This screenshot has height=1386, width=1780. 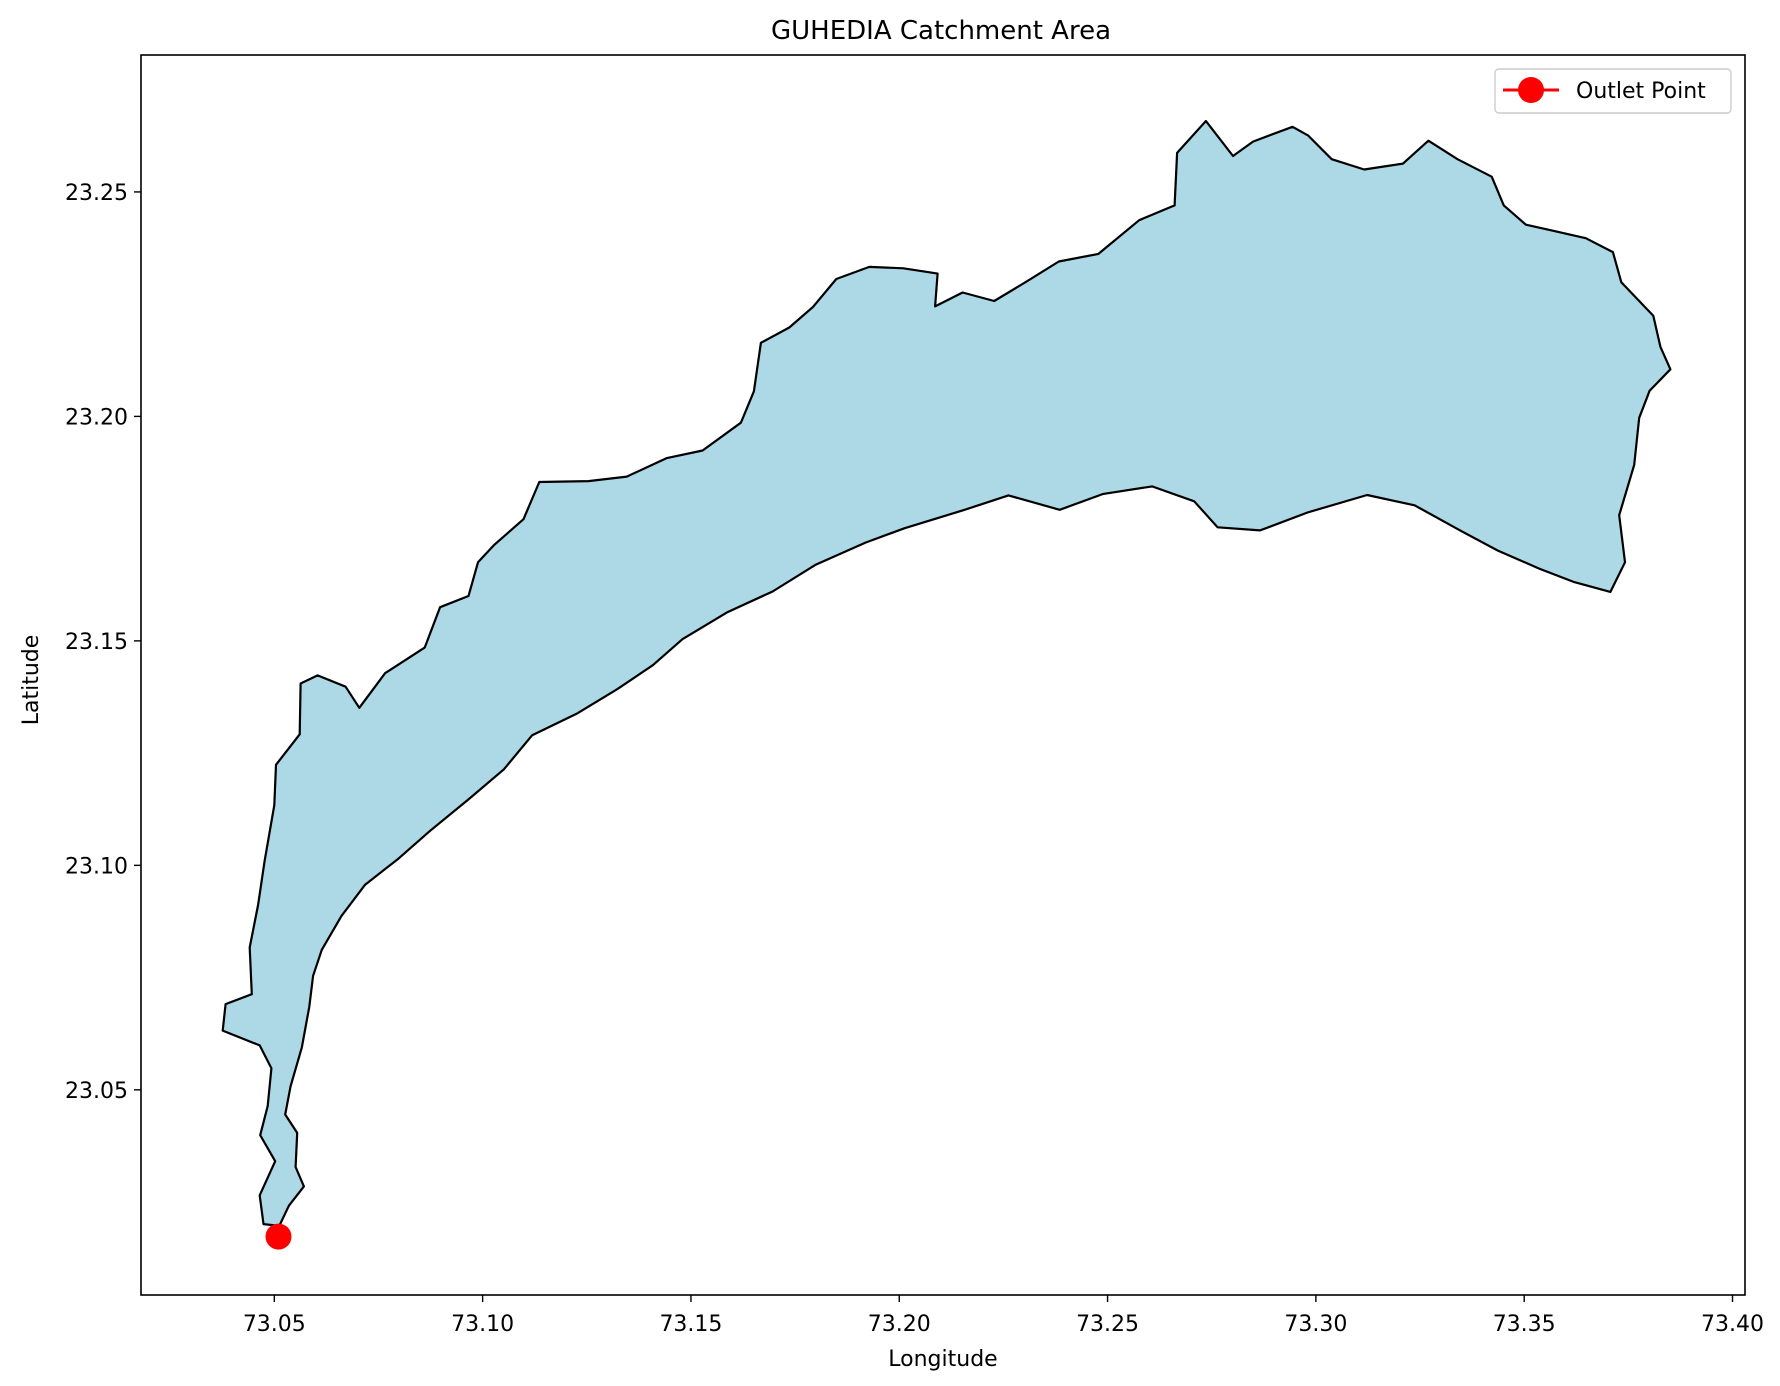 I want to click on y-tick-label: 23.25, so click(x=96, y=193).